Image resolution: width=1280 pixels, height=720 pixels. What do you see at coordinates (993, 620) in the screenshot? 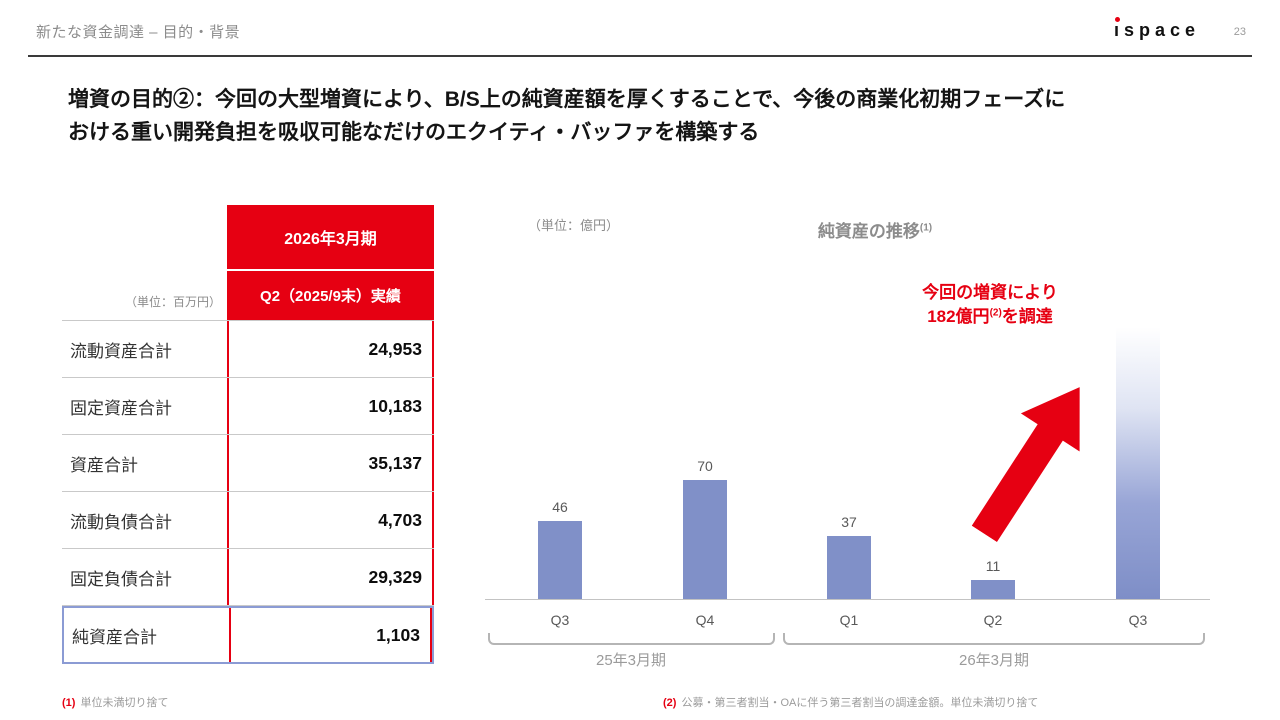
I see `x-axis-label: Q2` at bounding box center [993, 620].